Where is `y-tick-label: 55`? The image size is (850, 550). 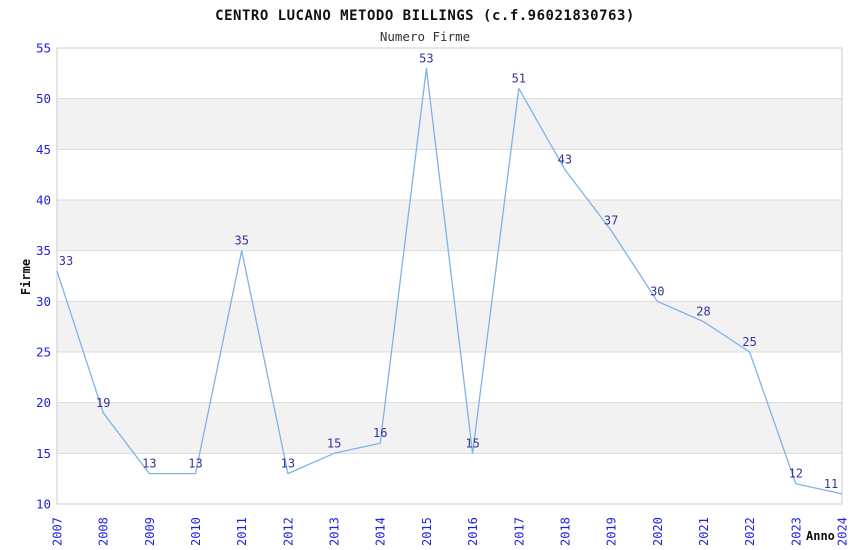 y-tick-label: 55 is located at coordinates (43, 48).